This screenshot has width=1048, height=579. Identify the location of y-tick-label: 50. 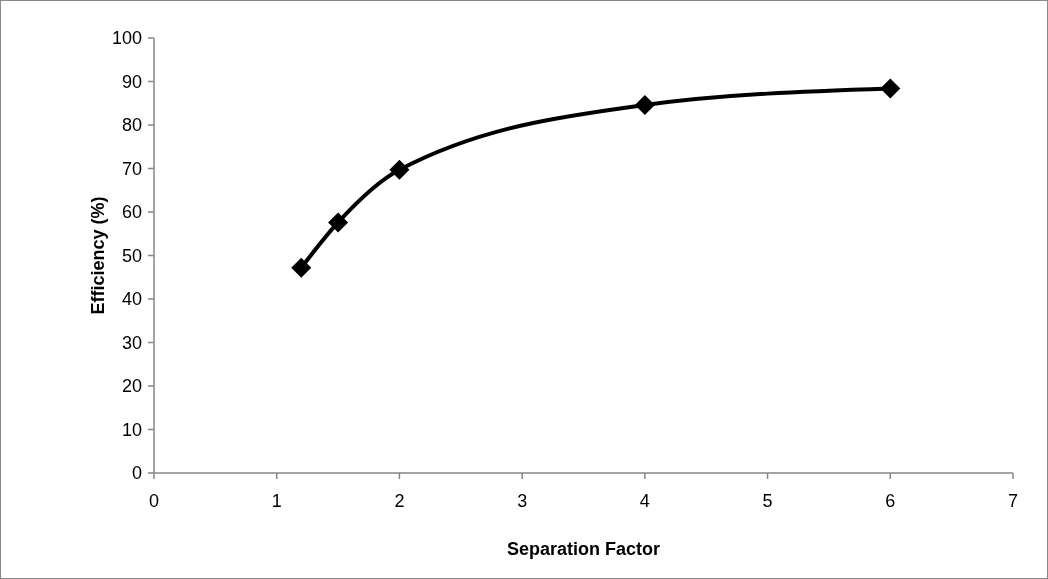
(131, 255).